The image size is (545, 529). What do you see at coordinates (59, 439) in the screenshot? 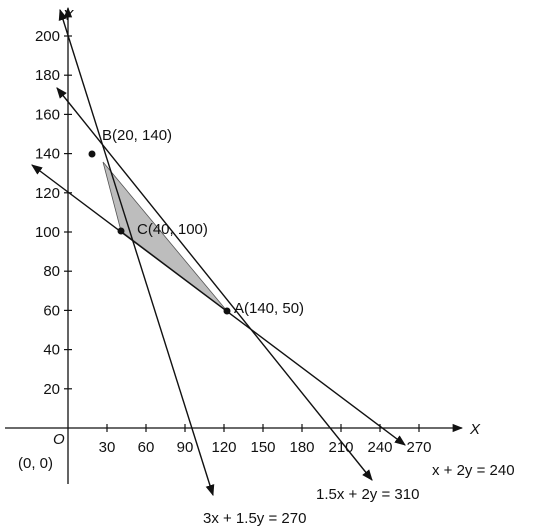
I see `origin-label: O` at bounding box center [59, 439].